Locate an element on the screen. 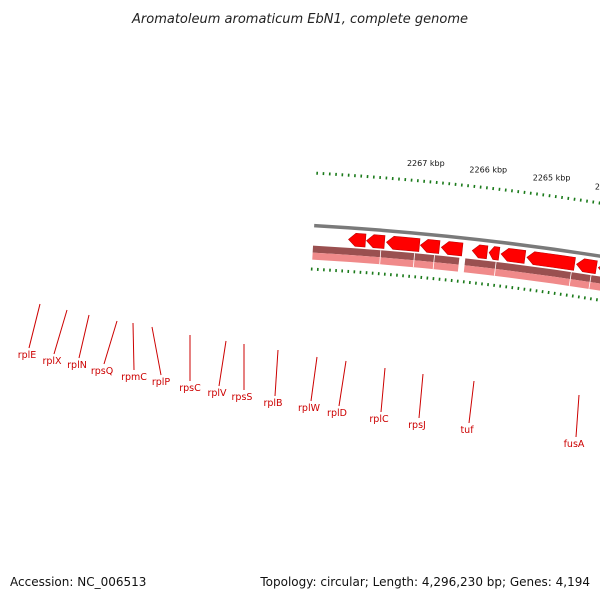  gene-label-rpmC: rpmC is located at coordinates (134, 377).